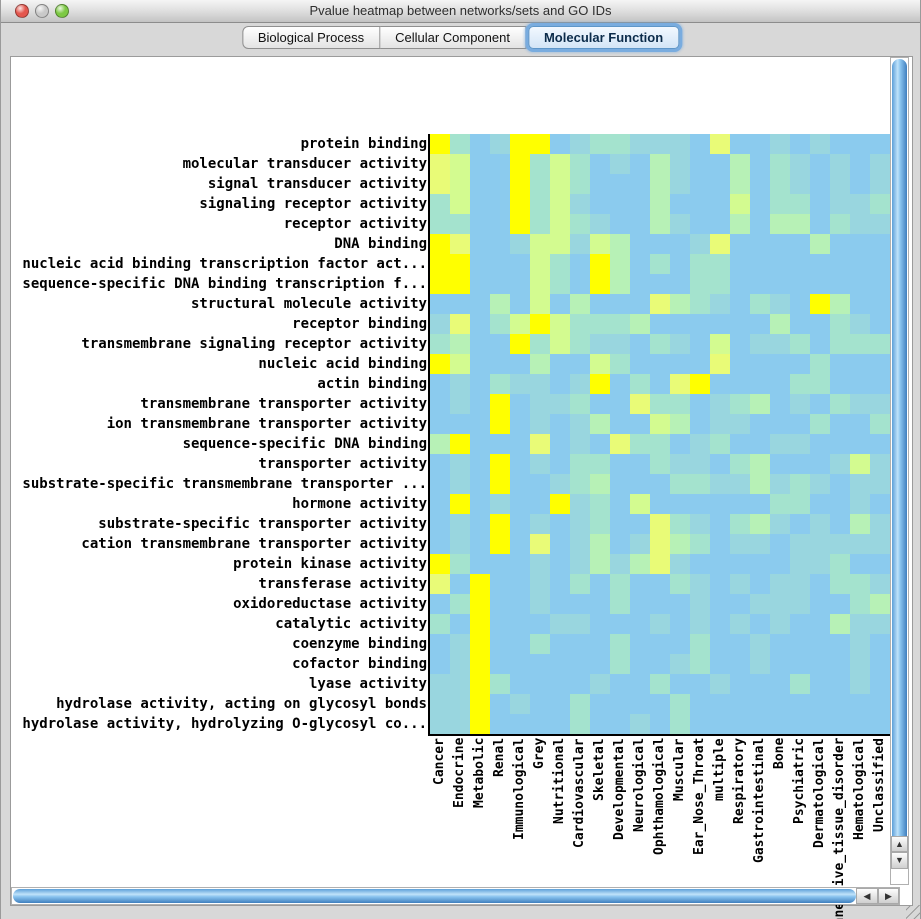 The image size is (921, 919). Describe the element at coordinates (899, 860) in the screenshot. I see `scroll-down-button: ▼` at that location.